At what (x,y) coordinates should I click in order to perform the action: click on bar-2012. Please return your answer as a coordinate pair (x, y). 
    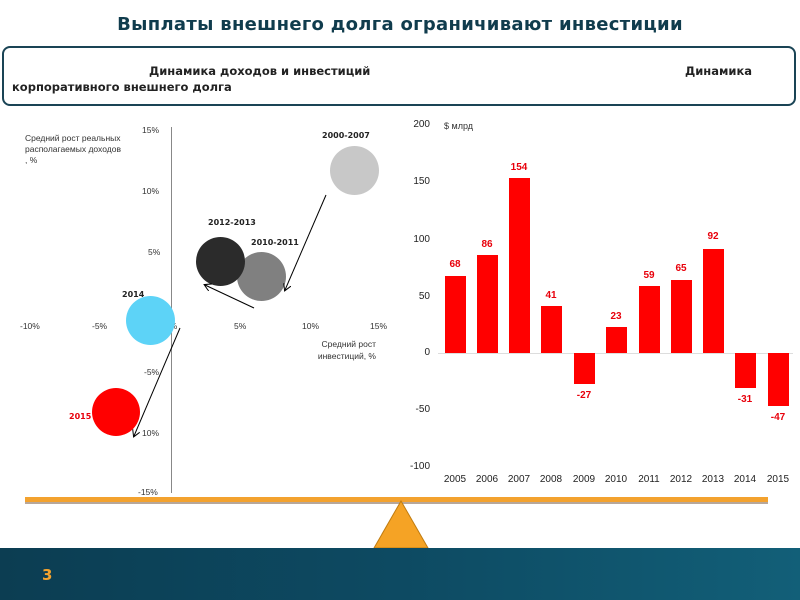
    Looking at the image, I should click on (681, 316).